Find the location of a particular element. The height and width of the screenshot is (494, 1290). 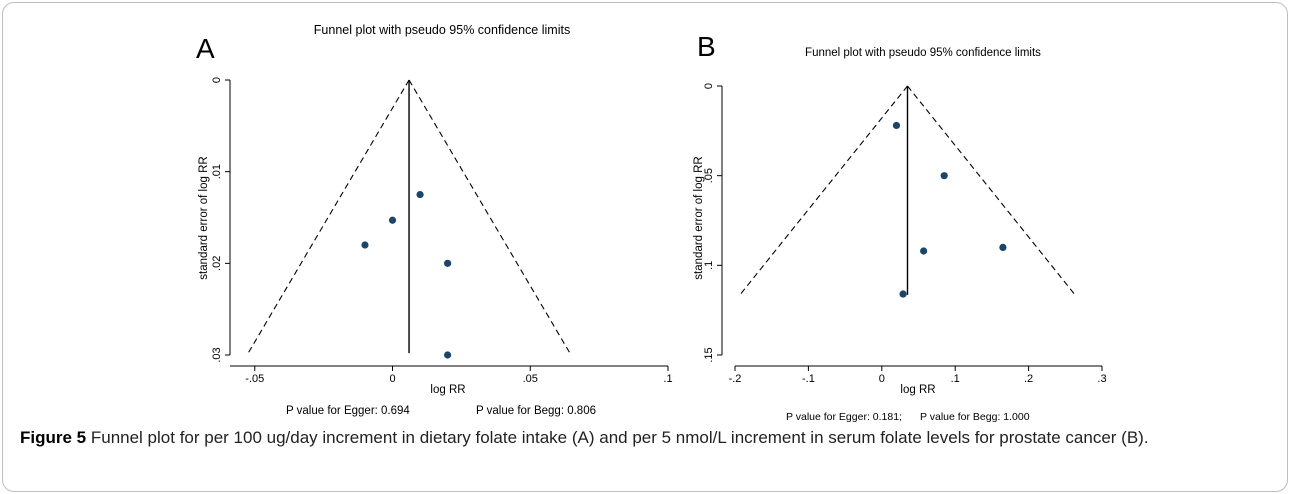

panel-b-y-label: standard error of log RR is located at coordinates (699, 217).